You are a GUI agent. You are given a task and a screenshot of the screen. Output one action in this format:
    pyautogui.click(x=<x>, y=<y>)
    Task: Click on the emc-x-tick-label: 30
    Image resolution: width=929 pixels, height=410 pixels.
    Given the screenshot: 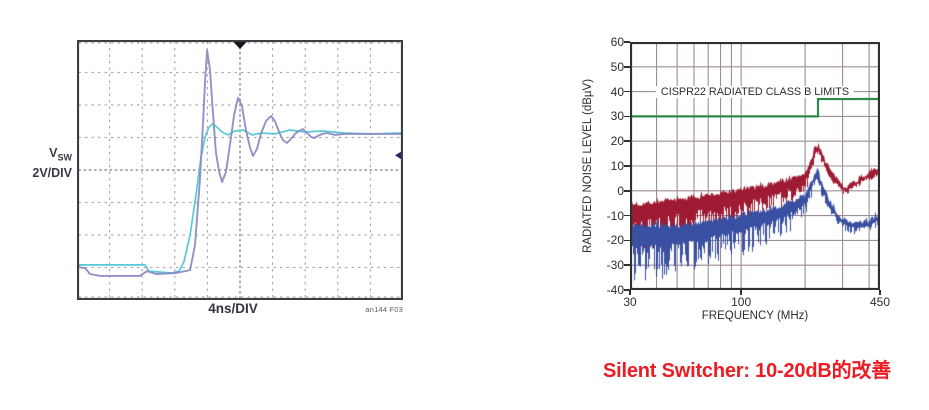 What is the action you would take?
    pyautogui.click(x=630, y=302)
    